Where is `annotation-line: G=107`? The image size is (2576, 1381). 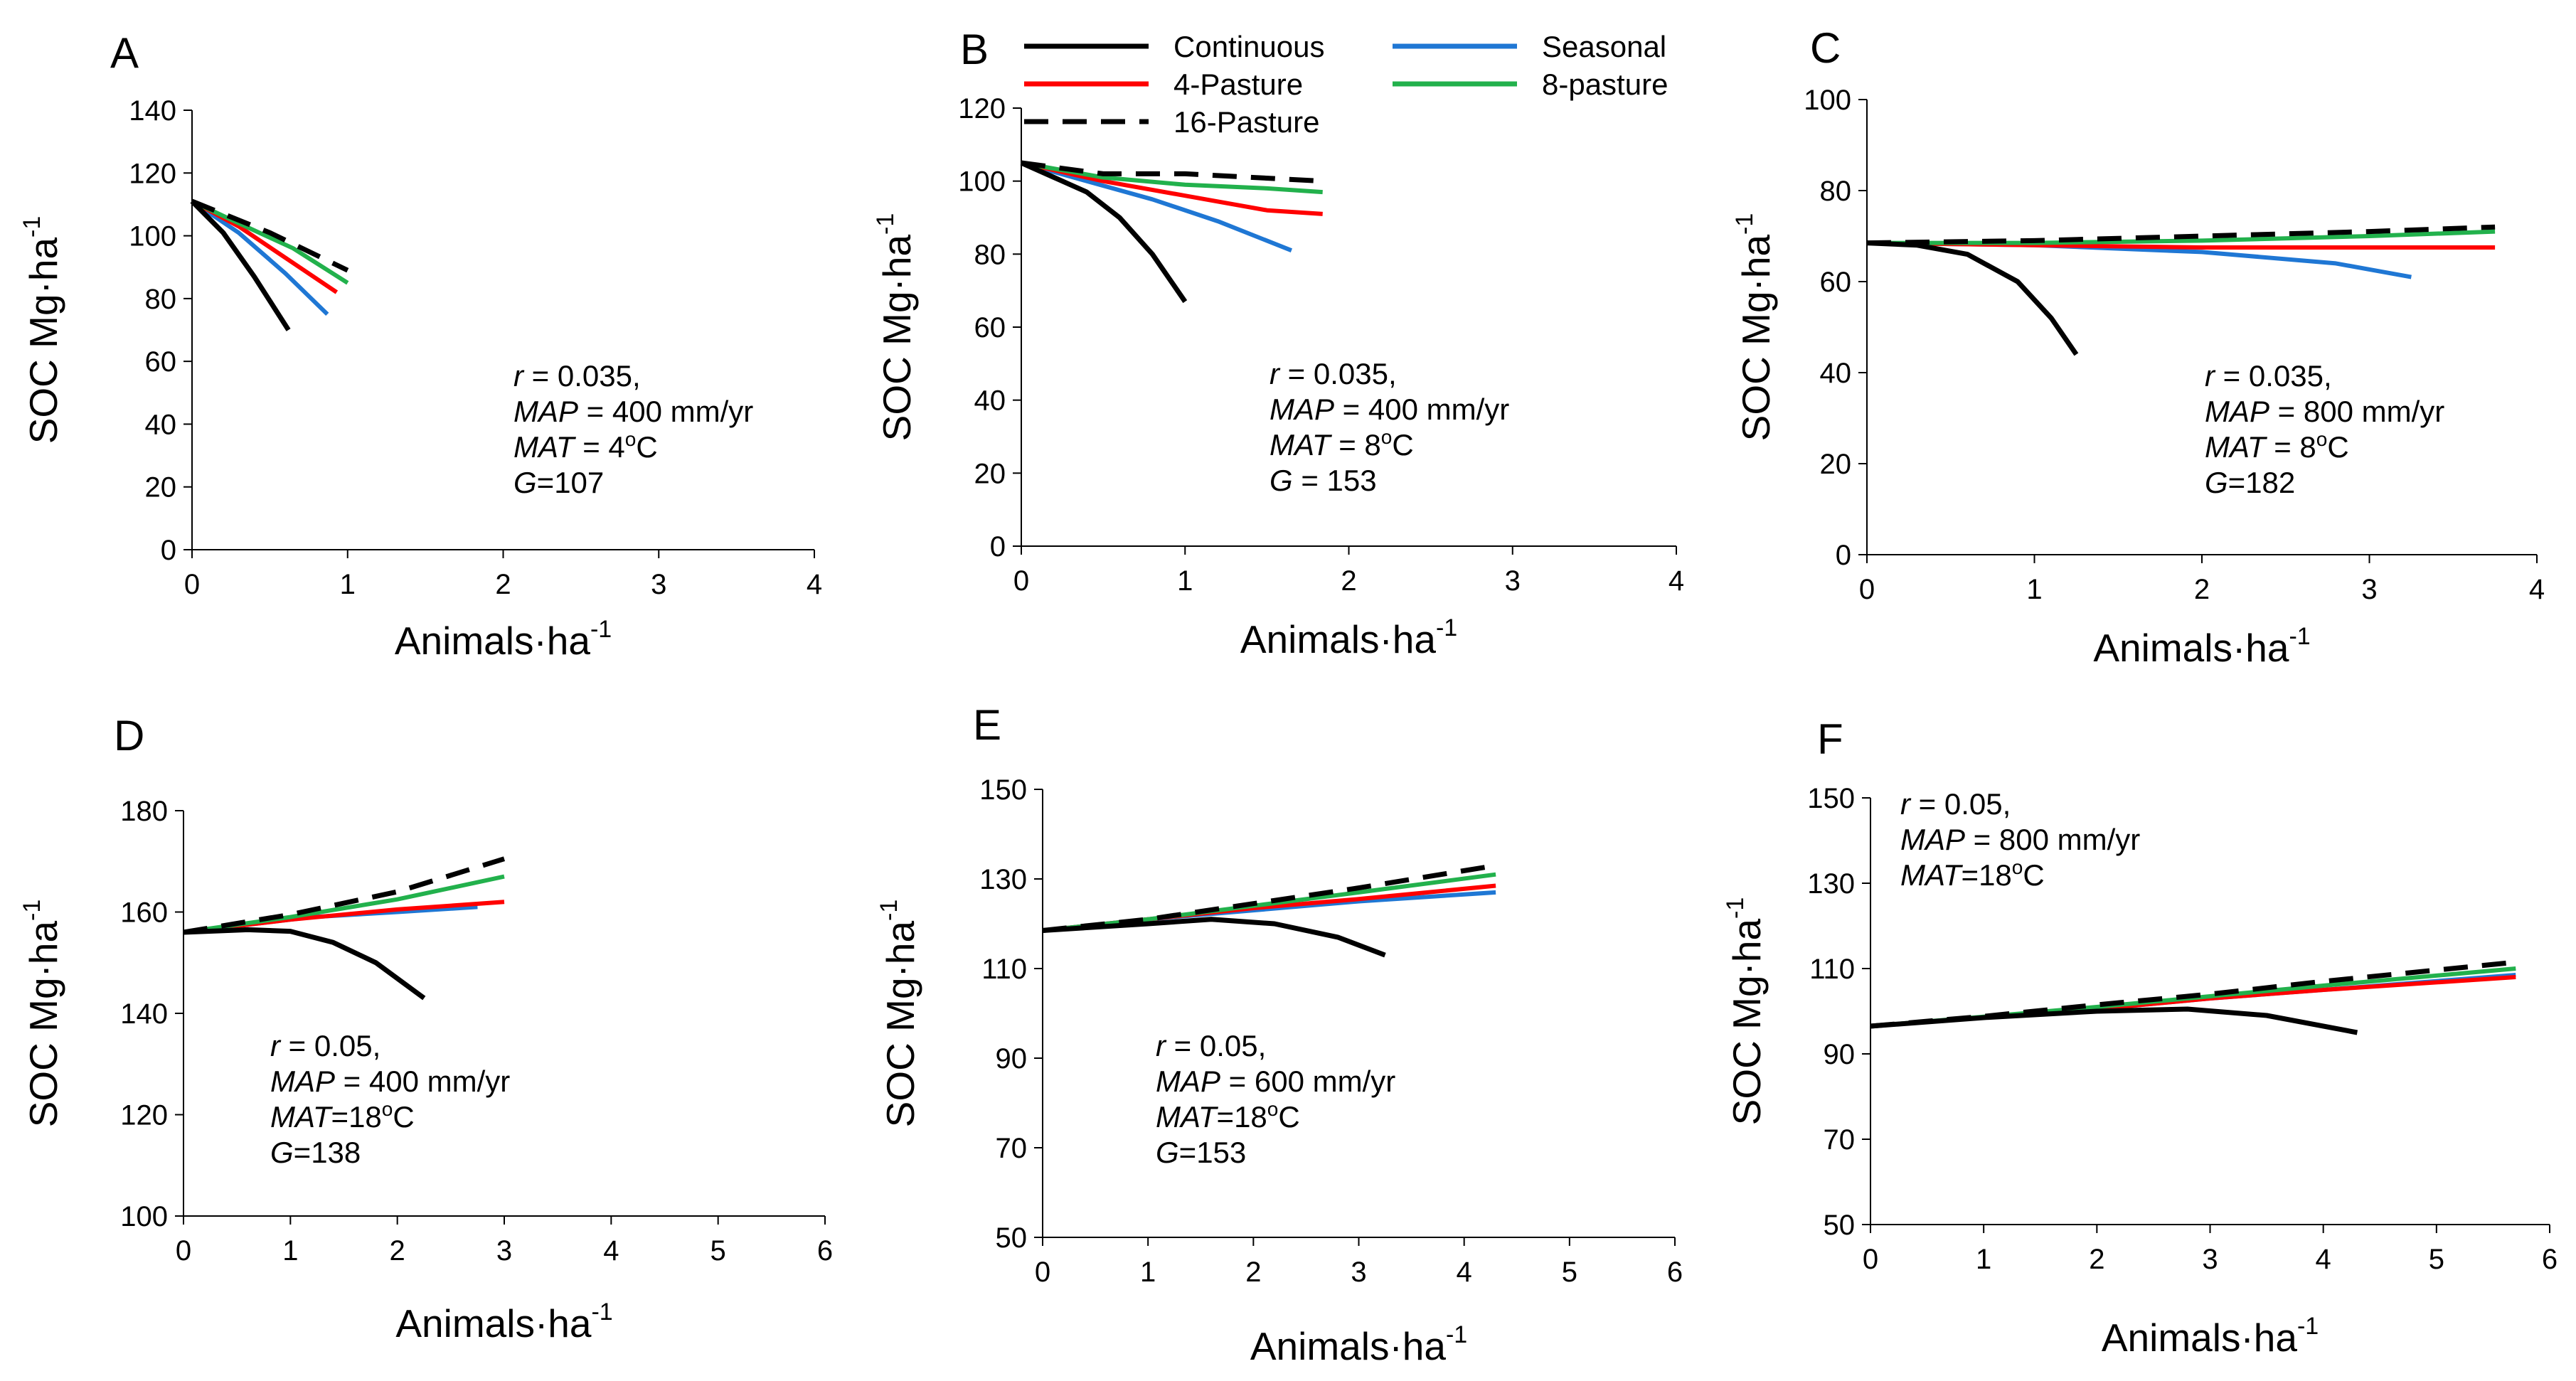
annotation-line: G=107 is located at coordinates (558, 483).